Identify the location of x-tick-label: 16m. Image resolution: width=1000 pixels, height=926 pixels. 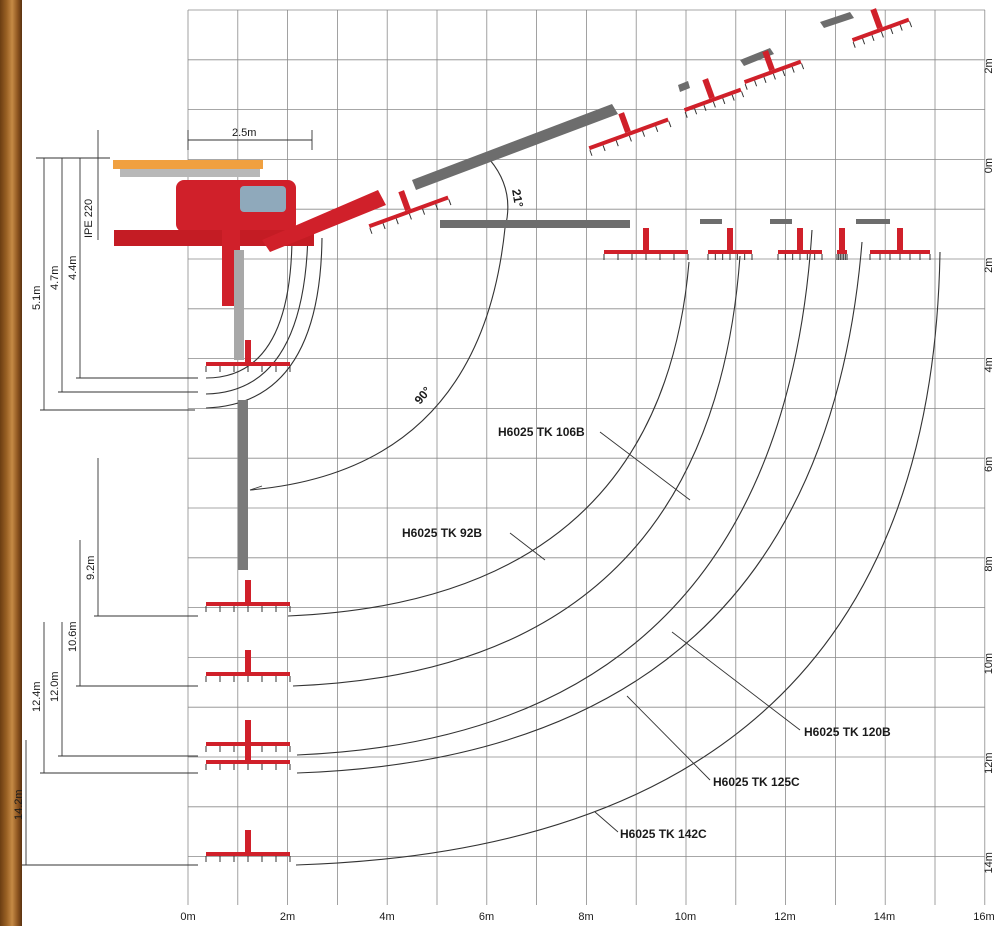
(983, 917).